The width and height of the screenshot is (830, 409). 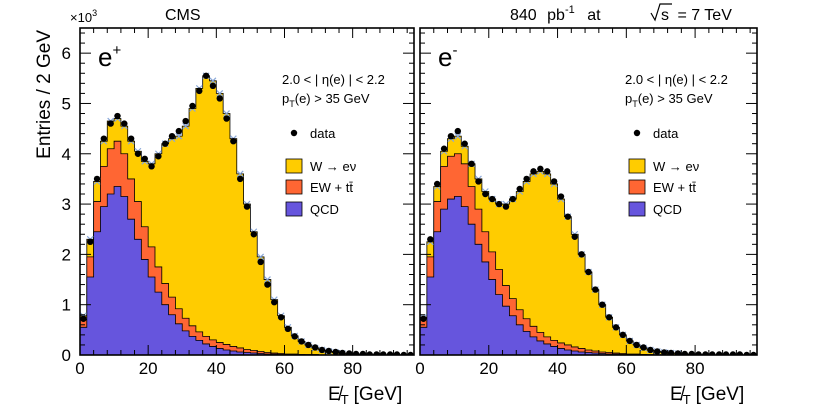 What do you see at coordinates (66, 103) in the screenshot?
I see `y-tick-label: 5` at bounding box center [66, 103].